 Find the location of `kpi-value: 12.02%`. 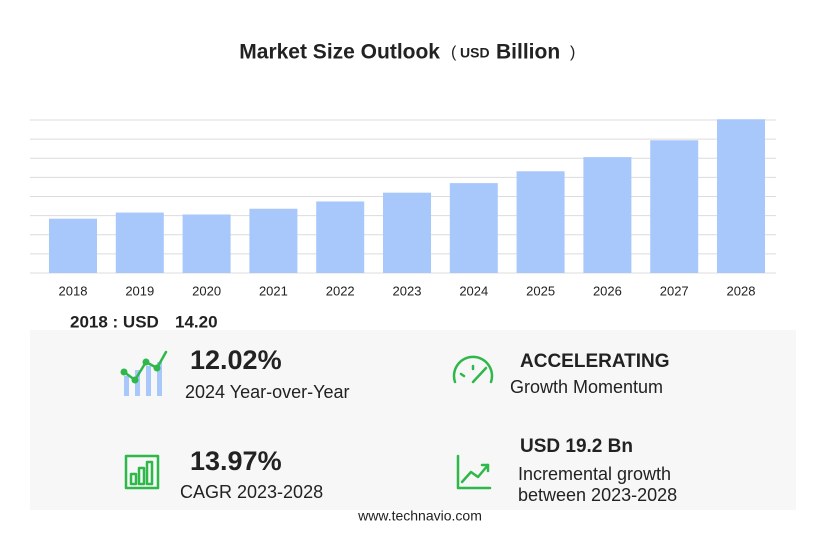

kpi-value: 12.02% is located at coordinates (236, 360).